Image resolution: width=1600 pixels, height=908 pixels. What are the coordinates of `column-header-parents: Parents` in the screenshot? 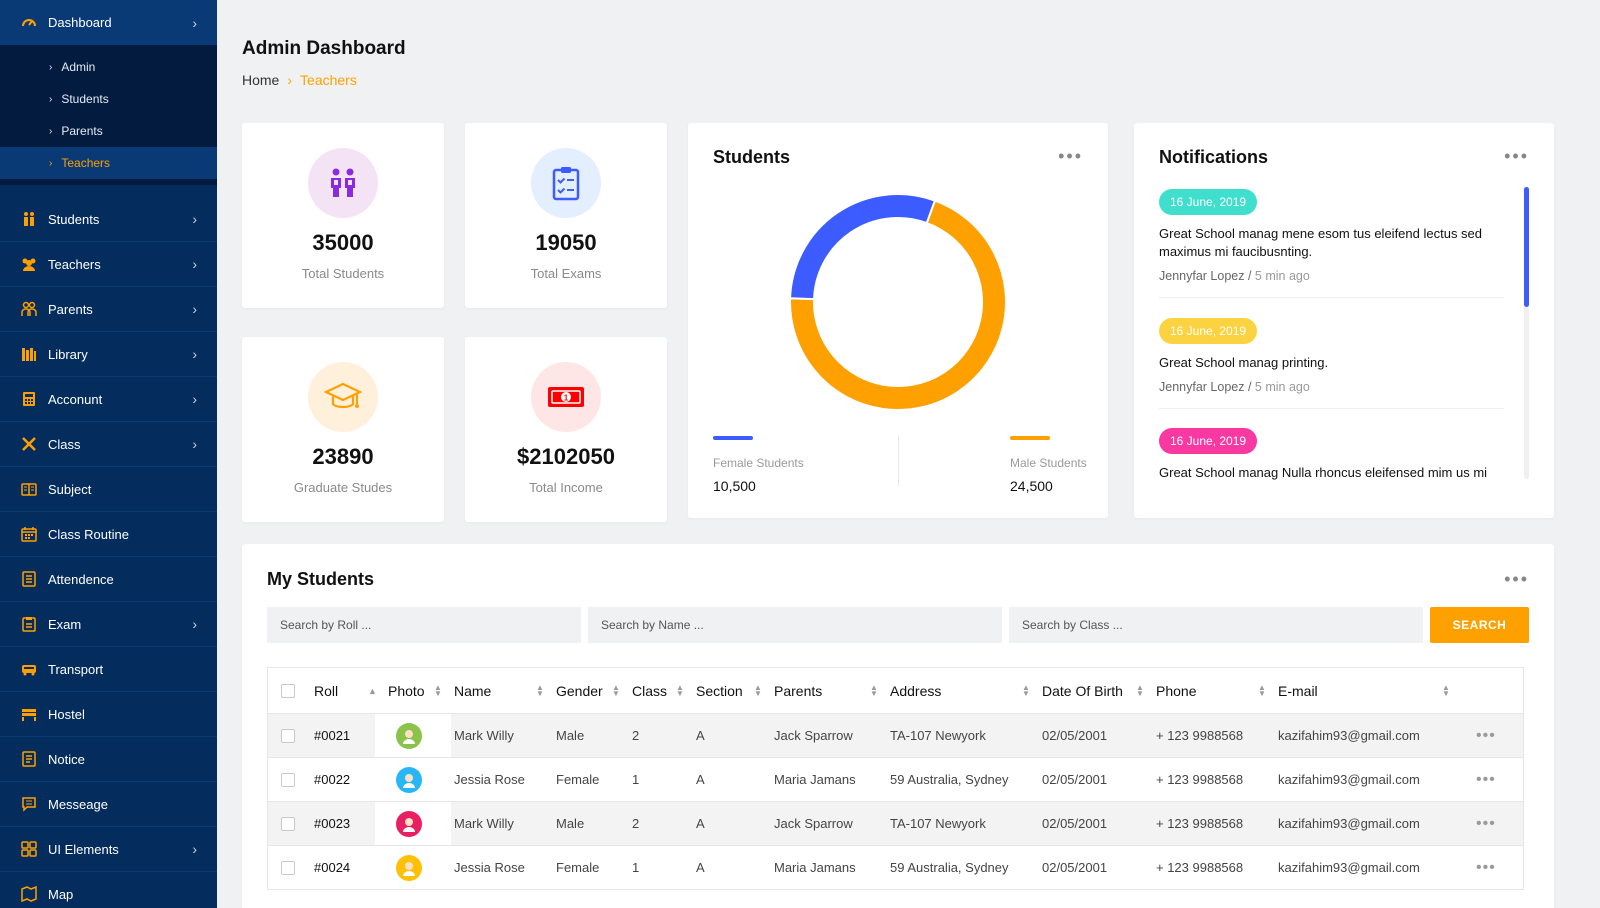 It's located at (798, 690).